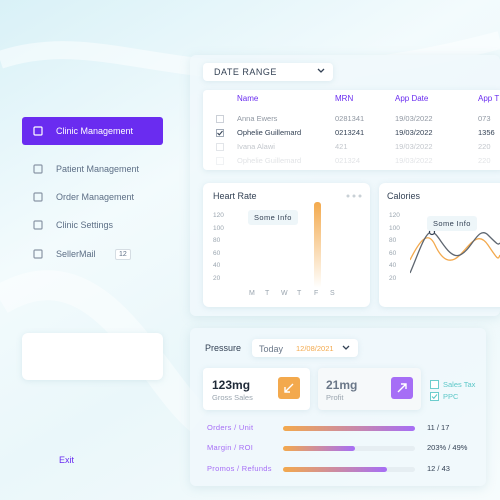 The image size is (500, 500). I want to click on section-title: Pressure, so click(223, 348).